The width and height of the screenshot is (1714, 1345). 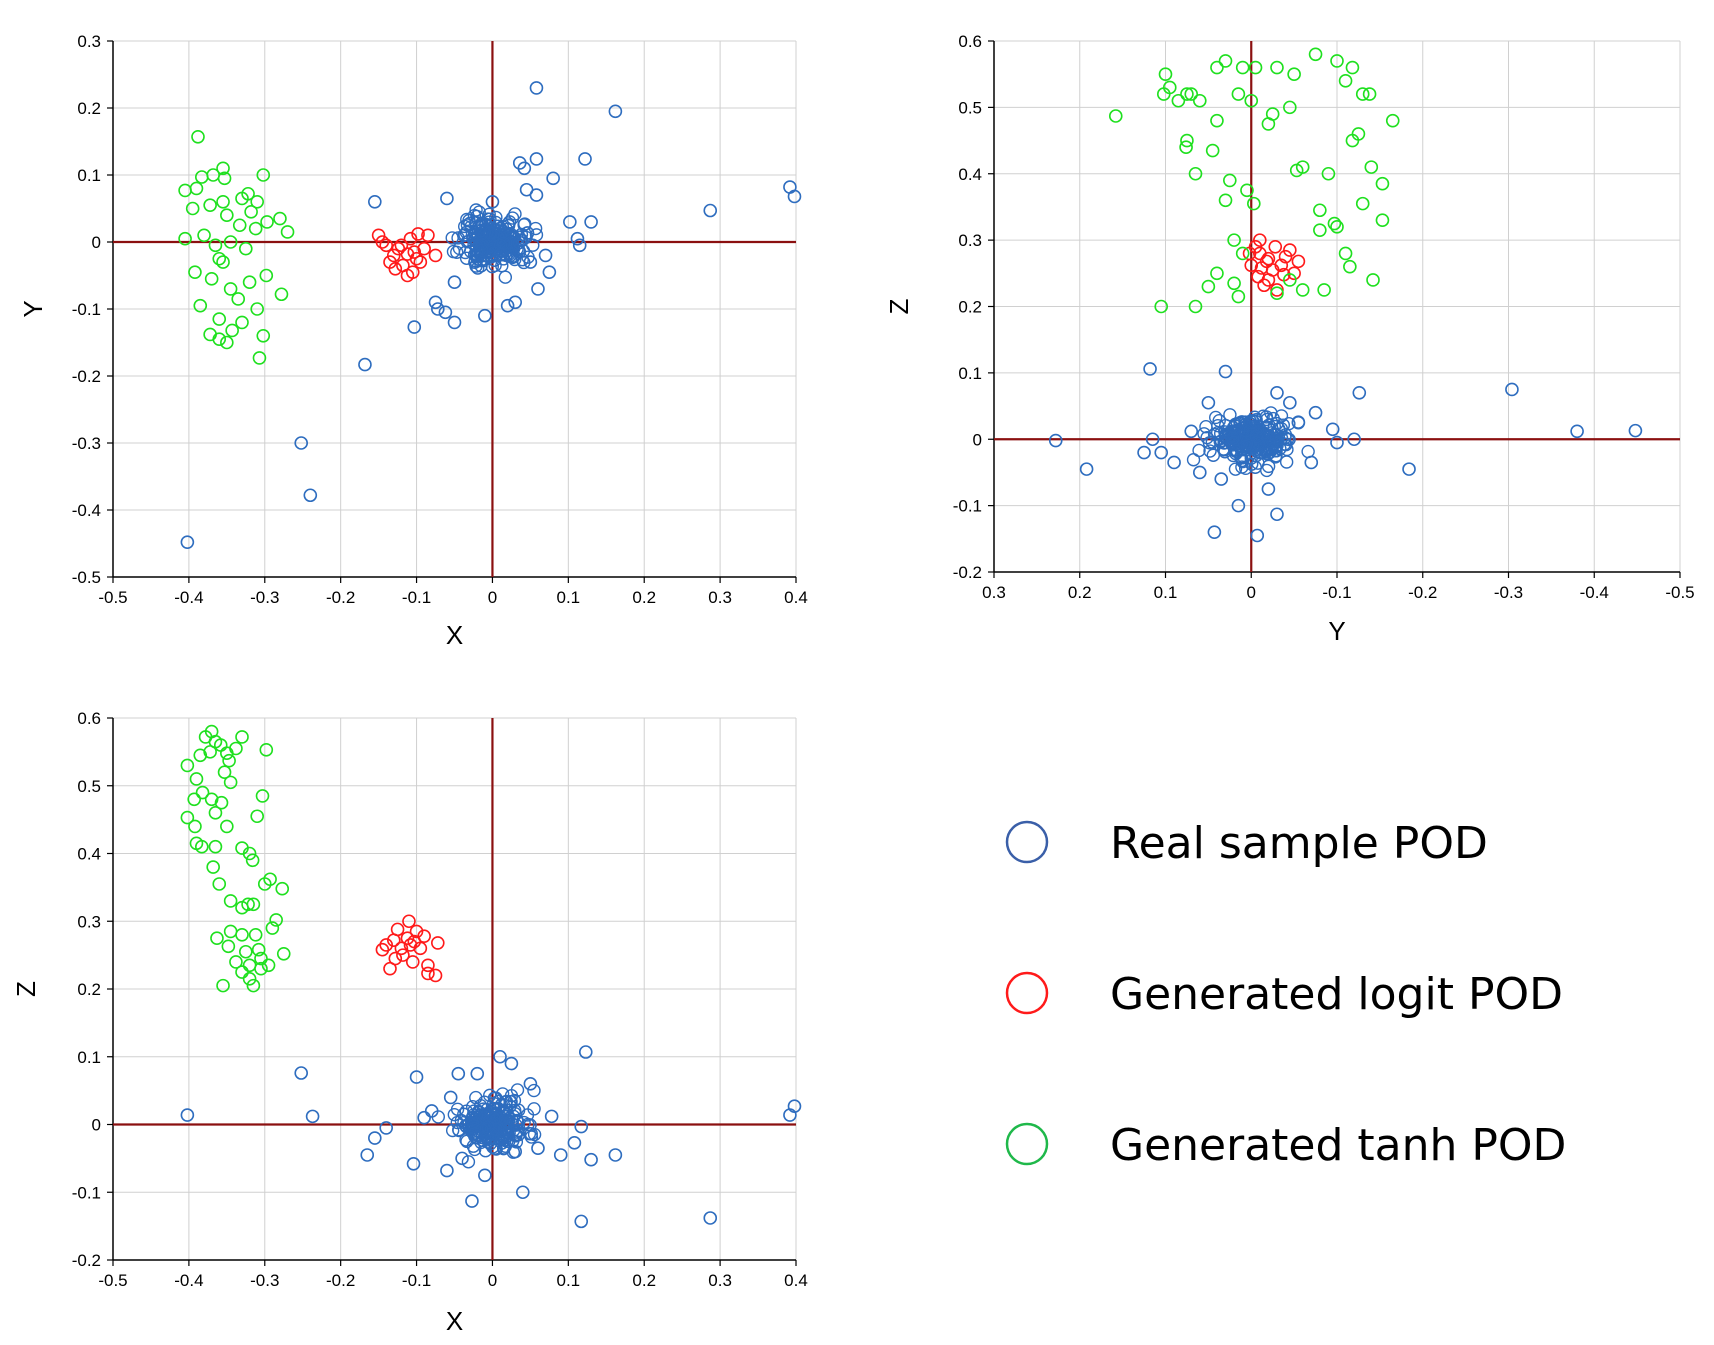 What do you see at coordinates (86, 376) in the screenshot?
I see `xy-y-tick-label: -0.2` at bounding box center [86, 376].